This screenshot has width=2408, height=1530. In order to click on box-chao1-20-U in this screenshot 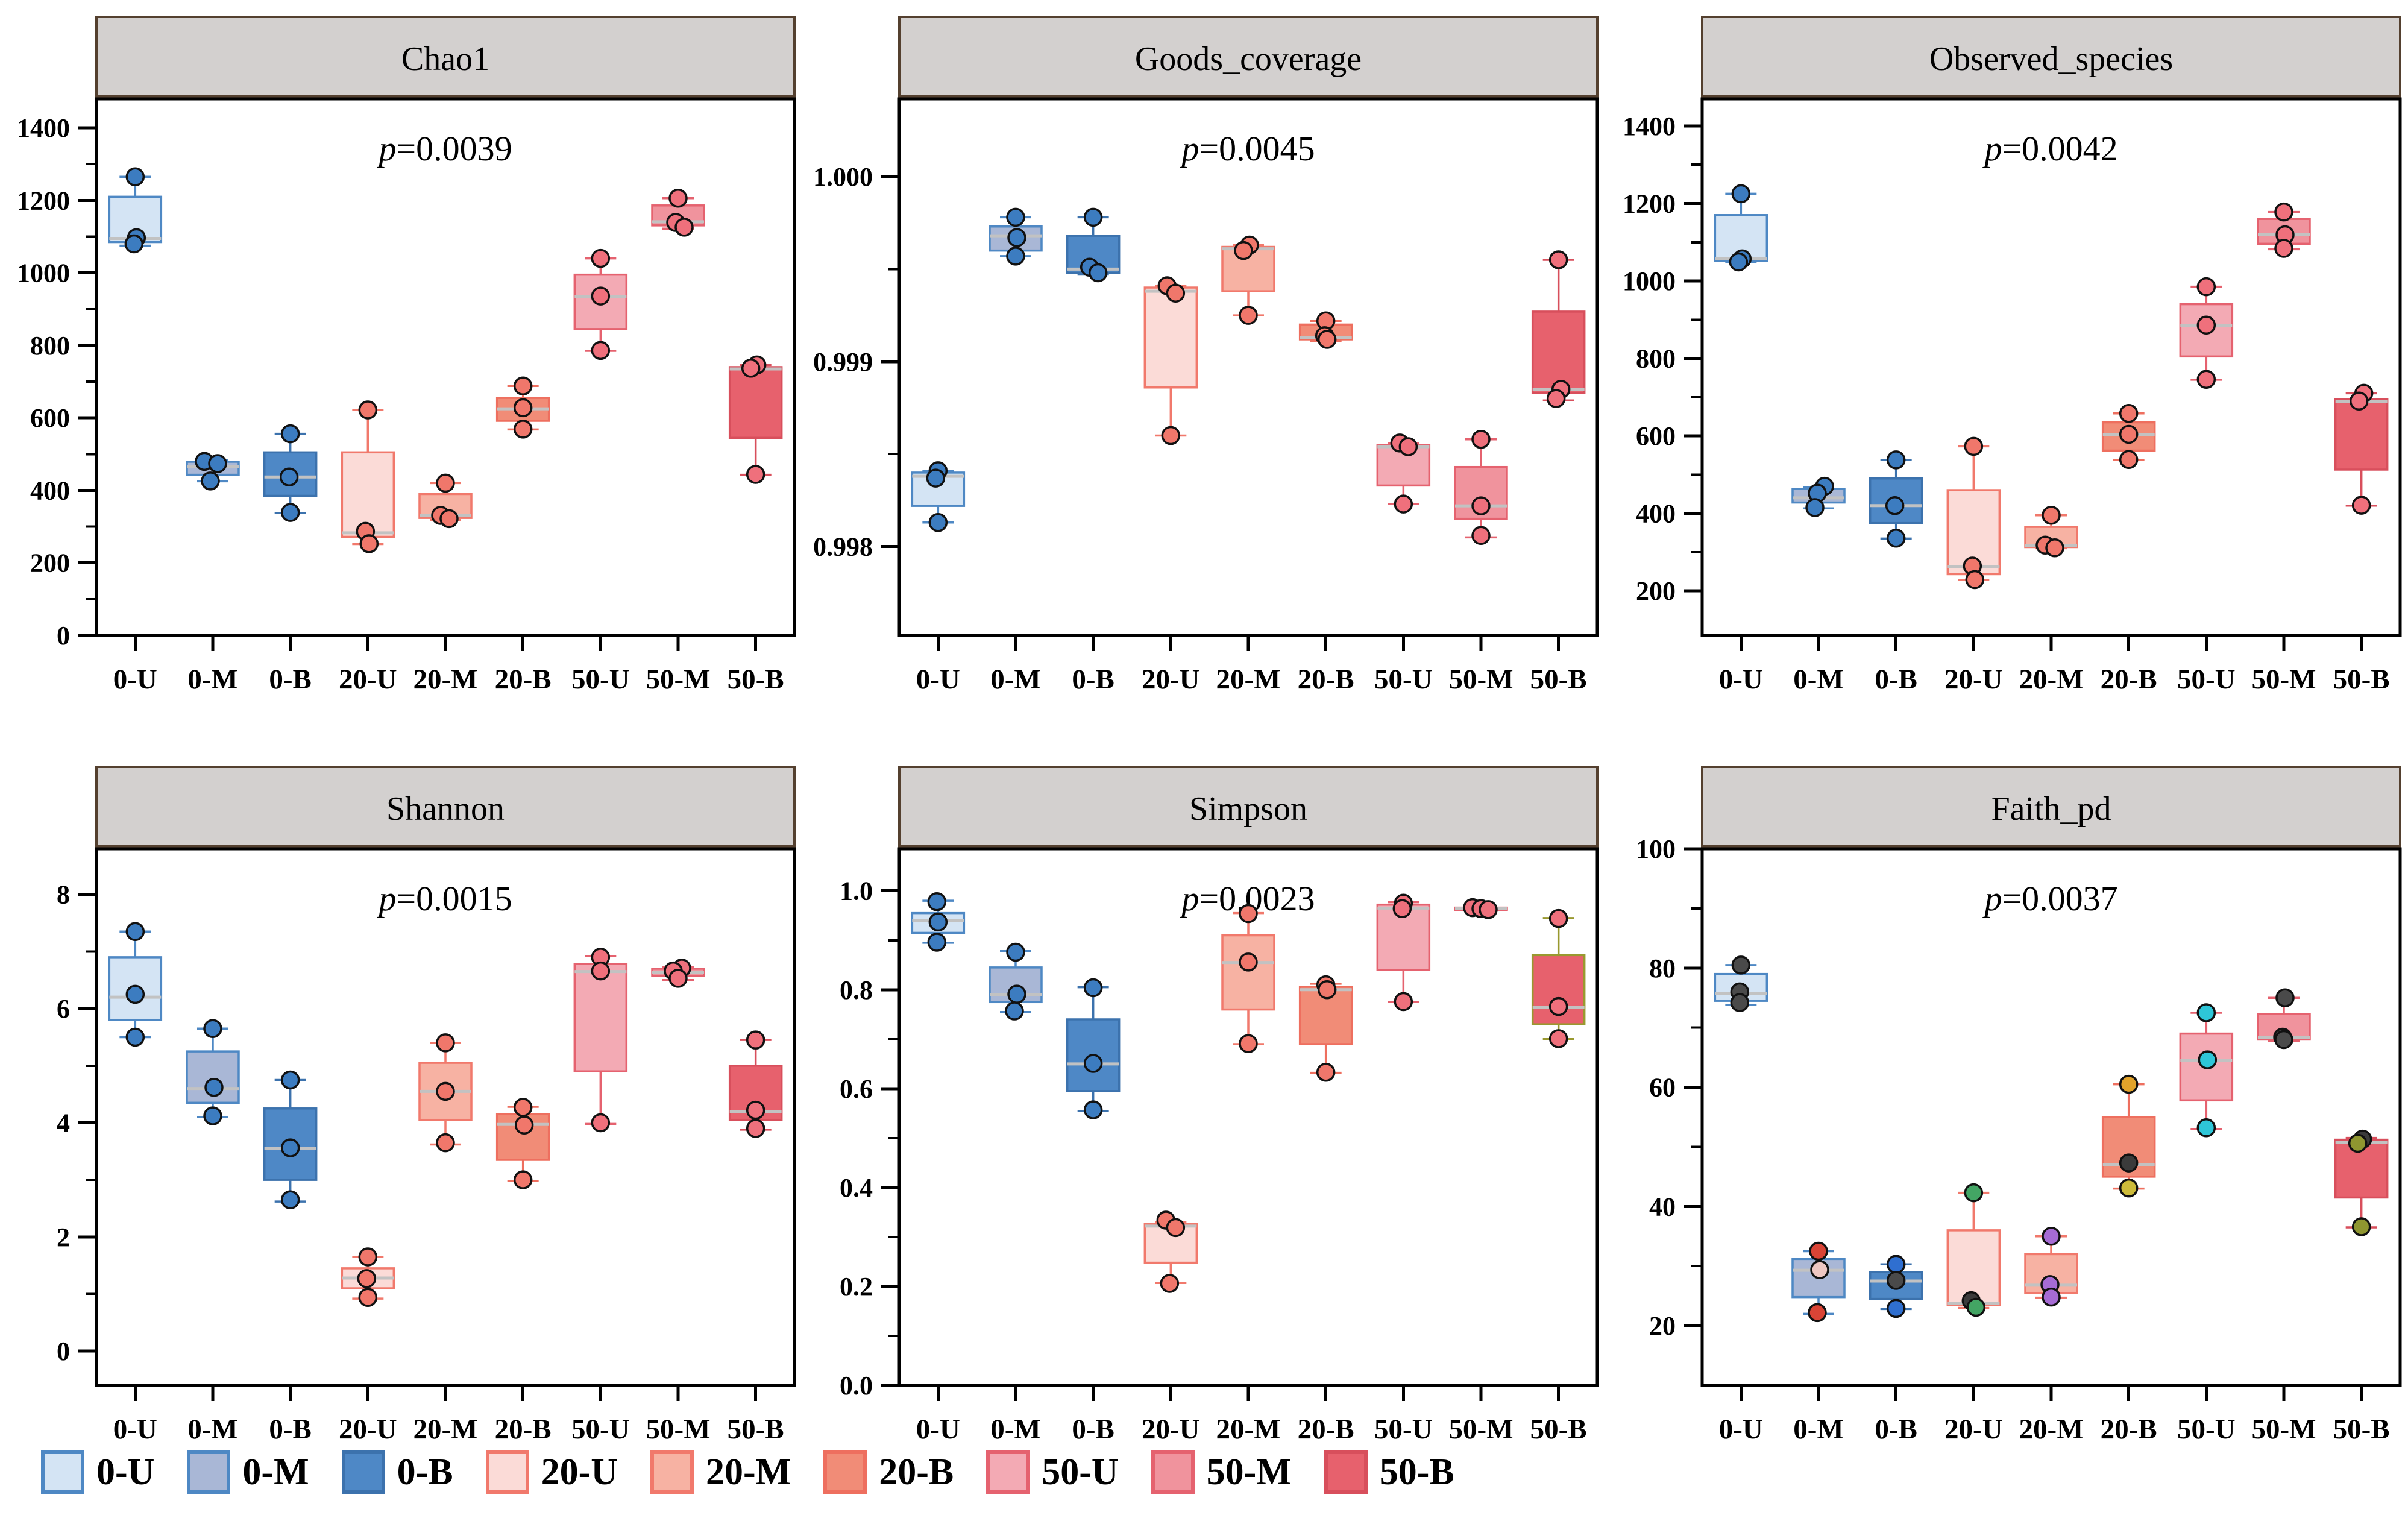, I will do `click(368, 476)`.